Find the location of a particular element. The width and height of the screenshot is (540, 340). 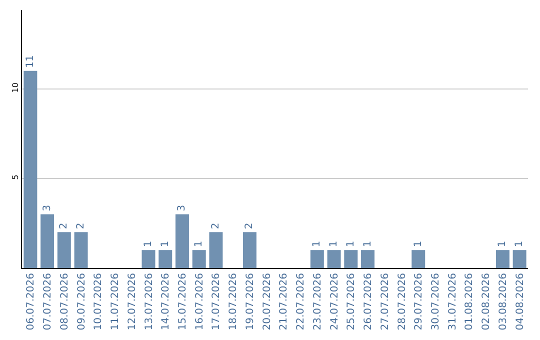

x-tick-label: 13.07.2026 is located at coordinates (149, 301).